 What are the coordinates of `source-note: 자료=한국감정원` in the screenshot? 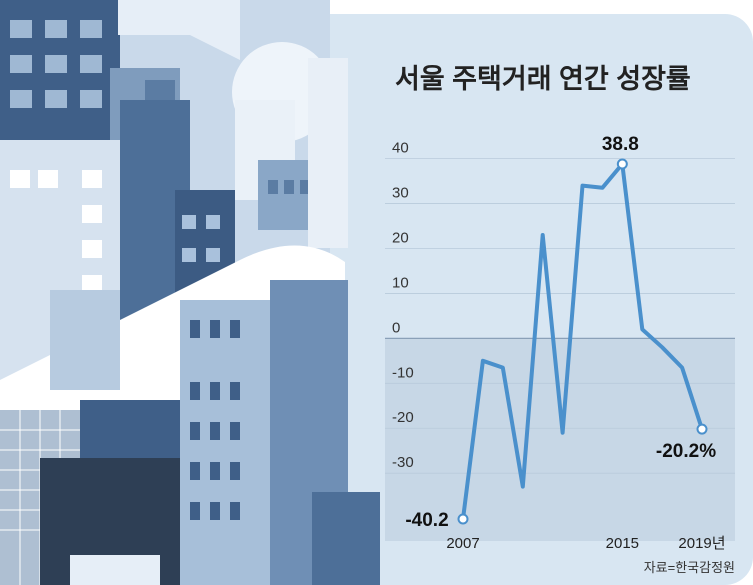 It's located at (689, 567).